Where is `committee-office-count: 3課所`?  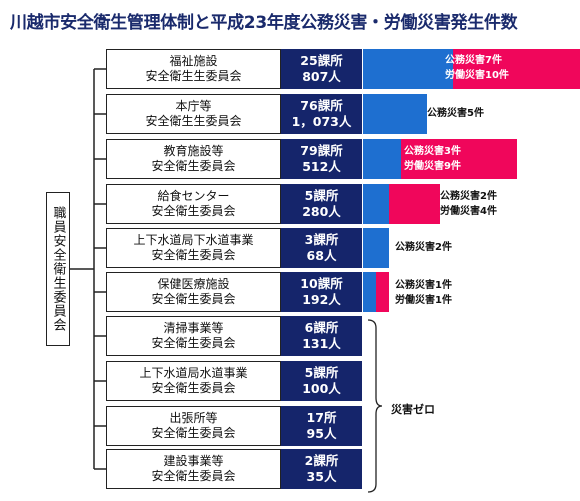
committee-office-count: 3課所 is located at coordinates (321, 239).